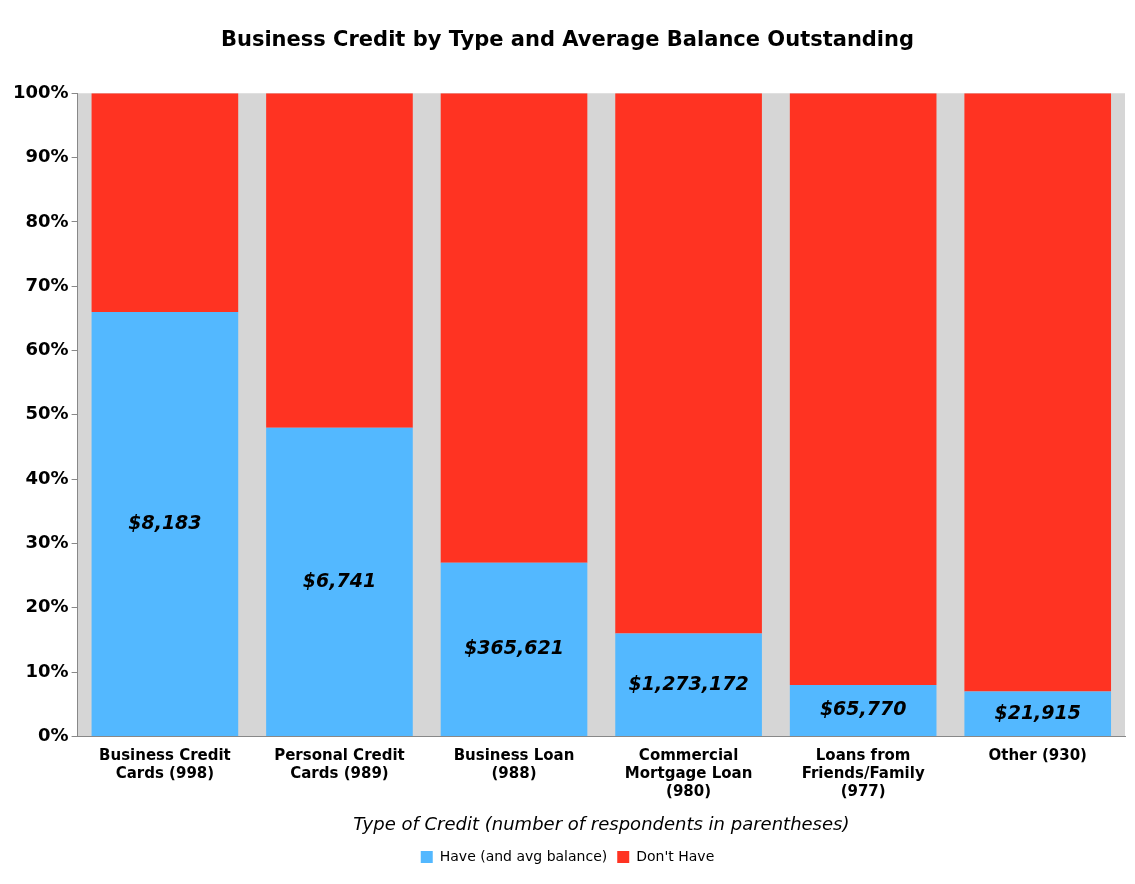  What do you see at coordinates (1037, 711) in the screenshot?
I see `annotation: $21,915` at bounding box center [1037, 711].